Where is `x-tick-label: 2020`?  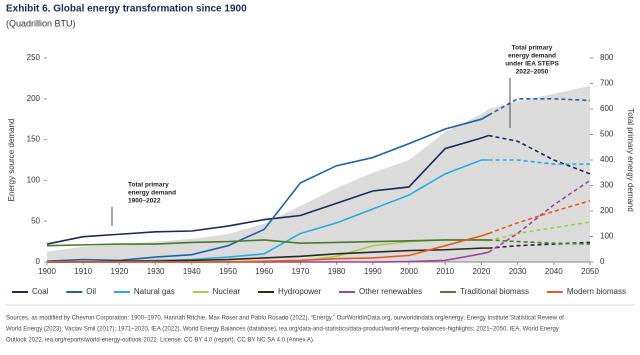 x-tick-label: 2020 is located at coordinates (482, 271).